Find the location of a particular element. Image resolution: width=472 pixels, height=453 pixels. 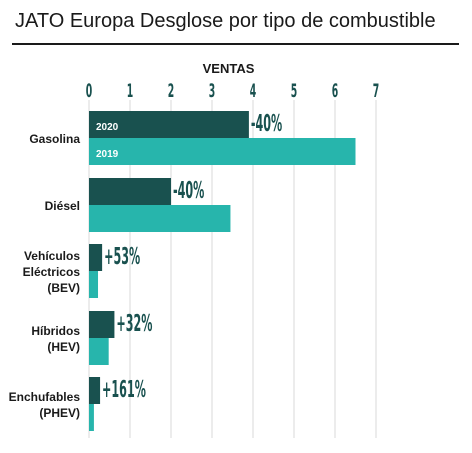

change-label: +161% is located at coordinates (124, 390).